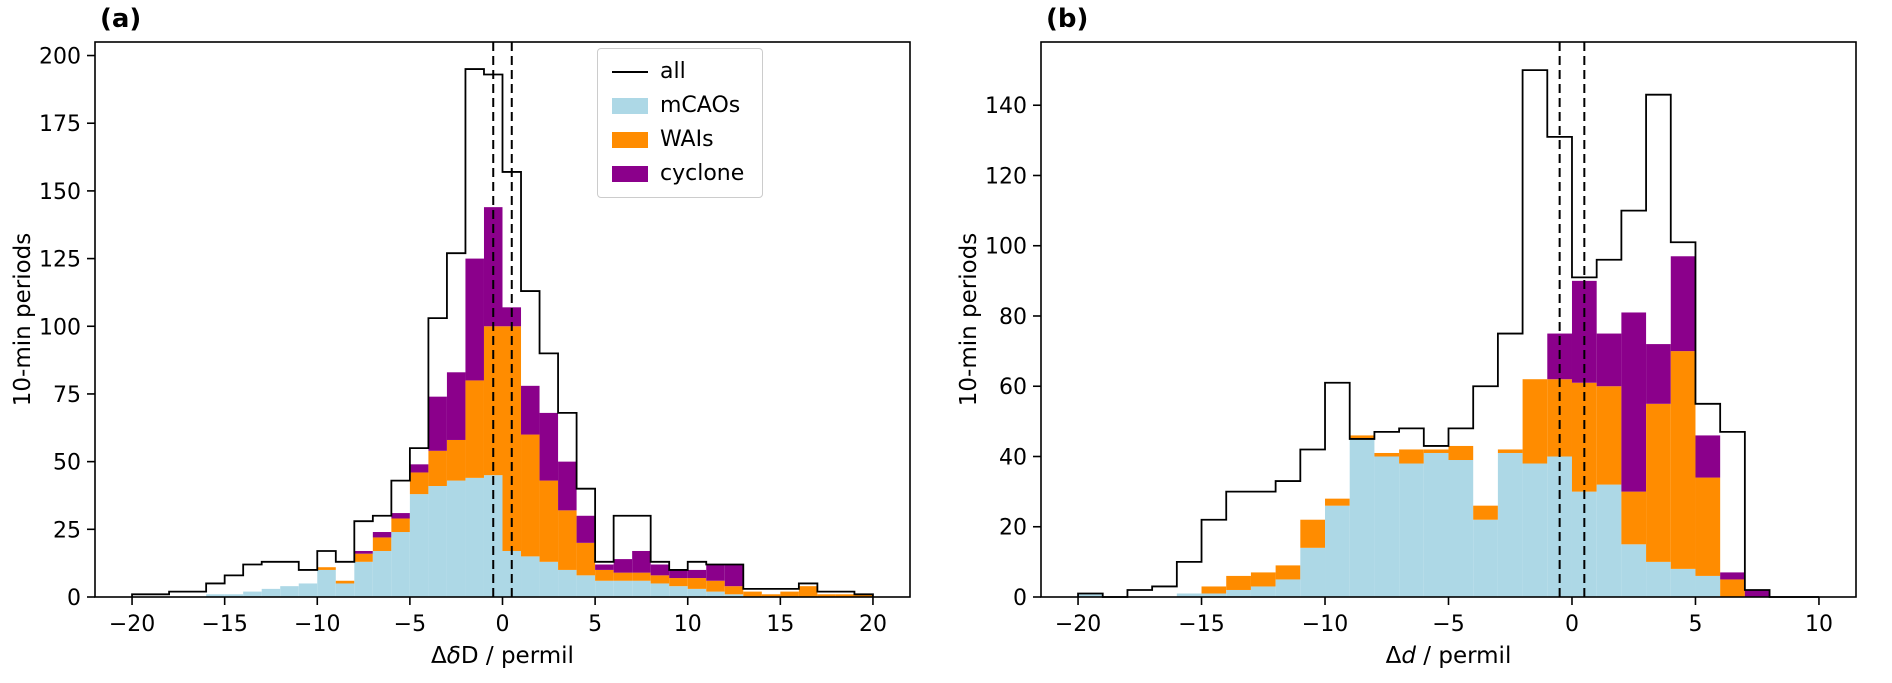 The width and height of the screenshot is (1892, 683). I want to click on y-tick-label: 20, so click(1013, 528).